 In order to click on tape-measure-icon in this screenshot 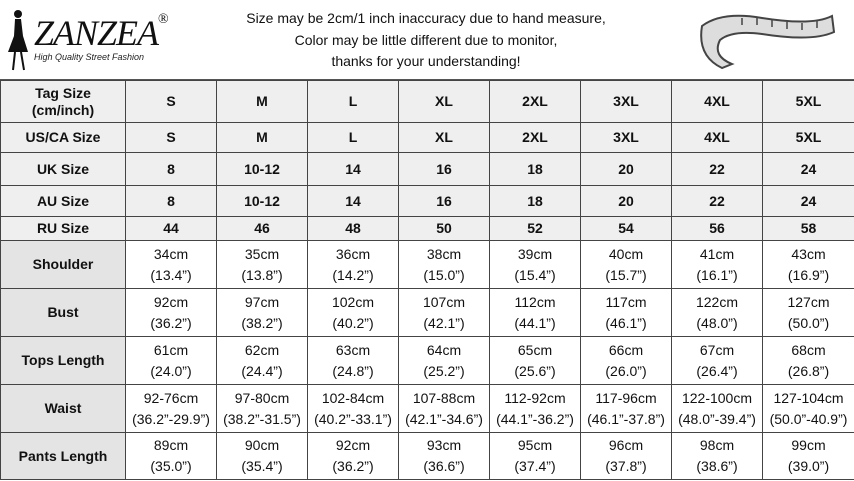, I will do `click(768, 42)`.